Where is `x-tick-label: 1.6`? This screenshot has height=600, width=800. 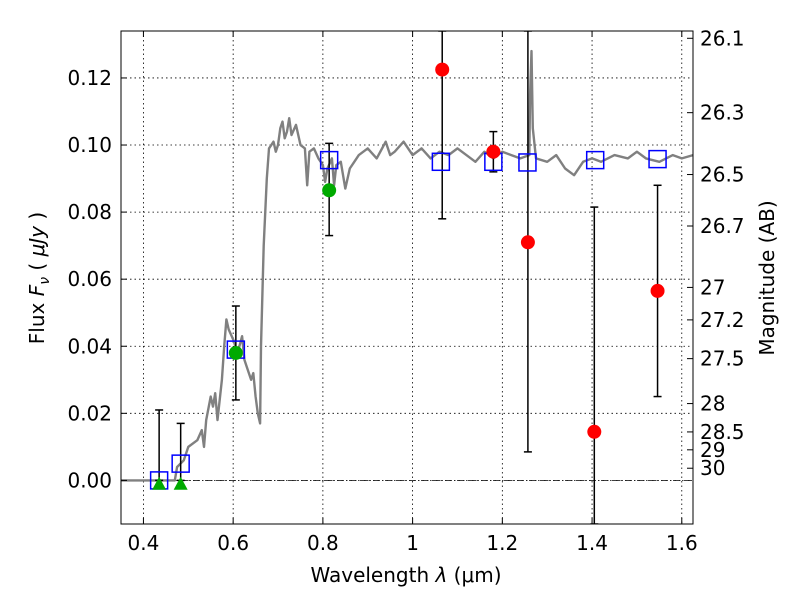
x-tick-label: 1.6 is located at coordinates (682, 543).